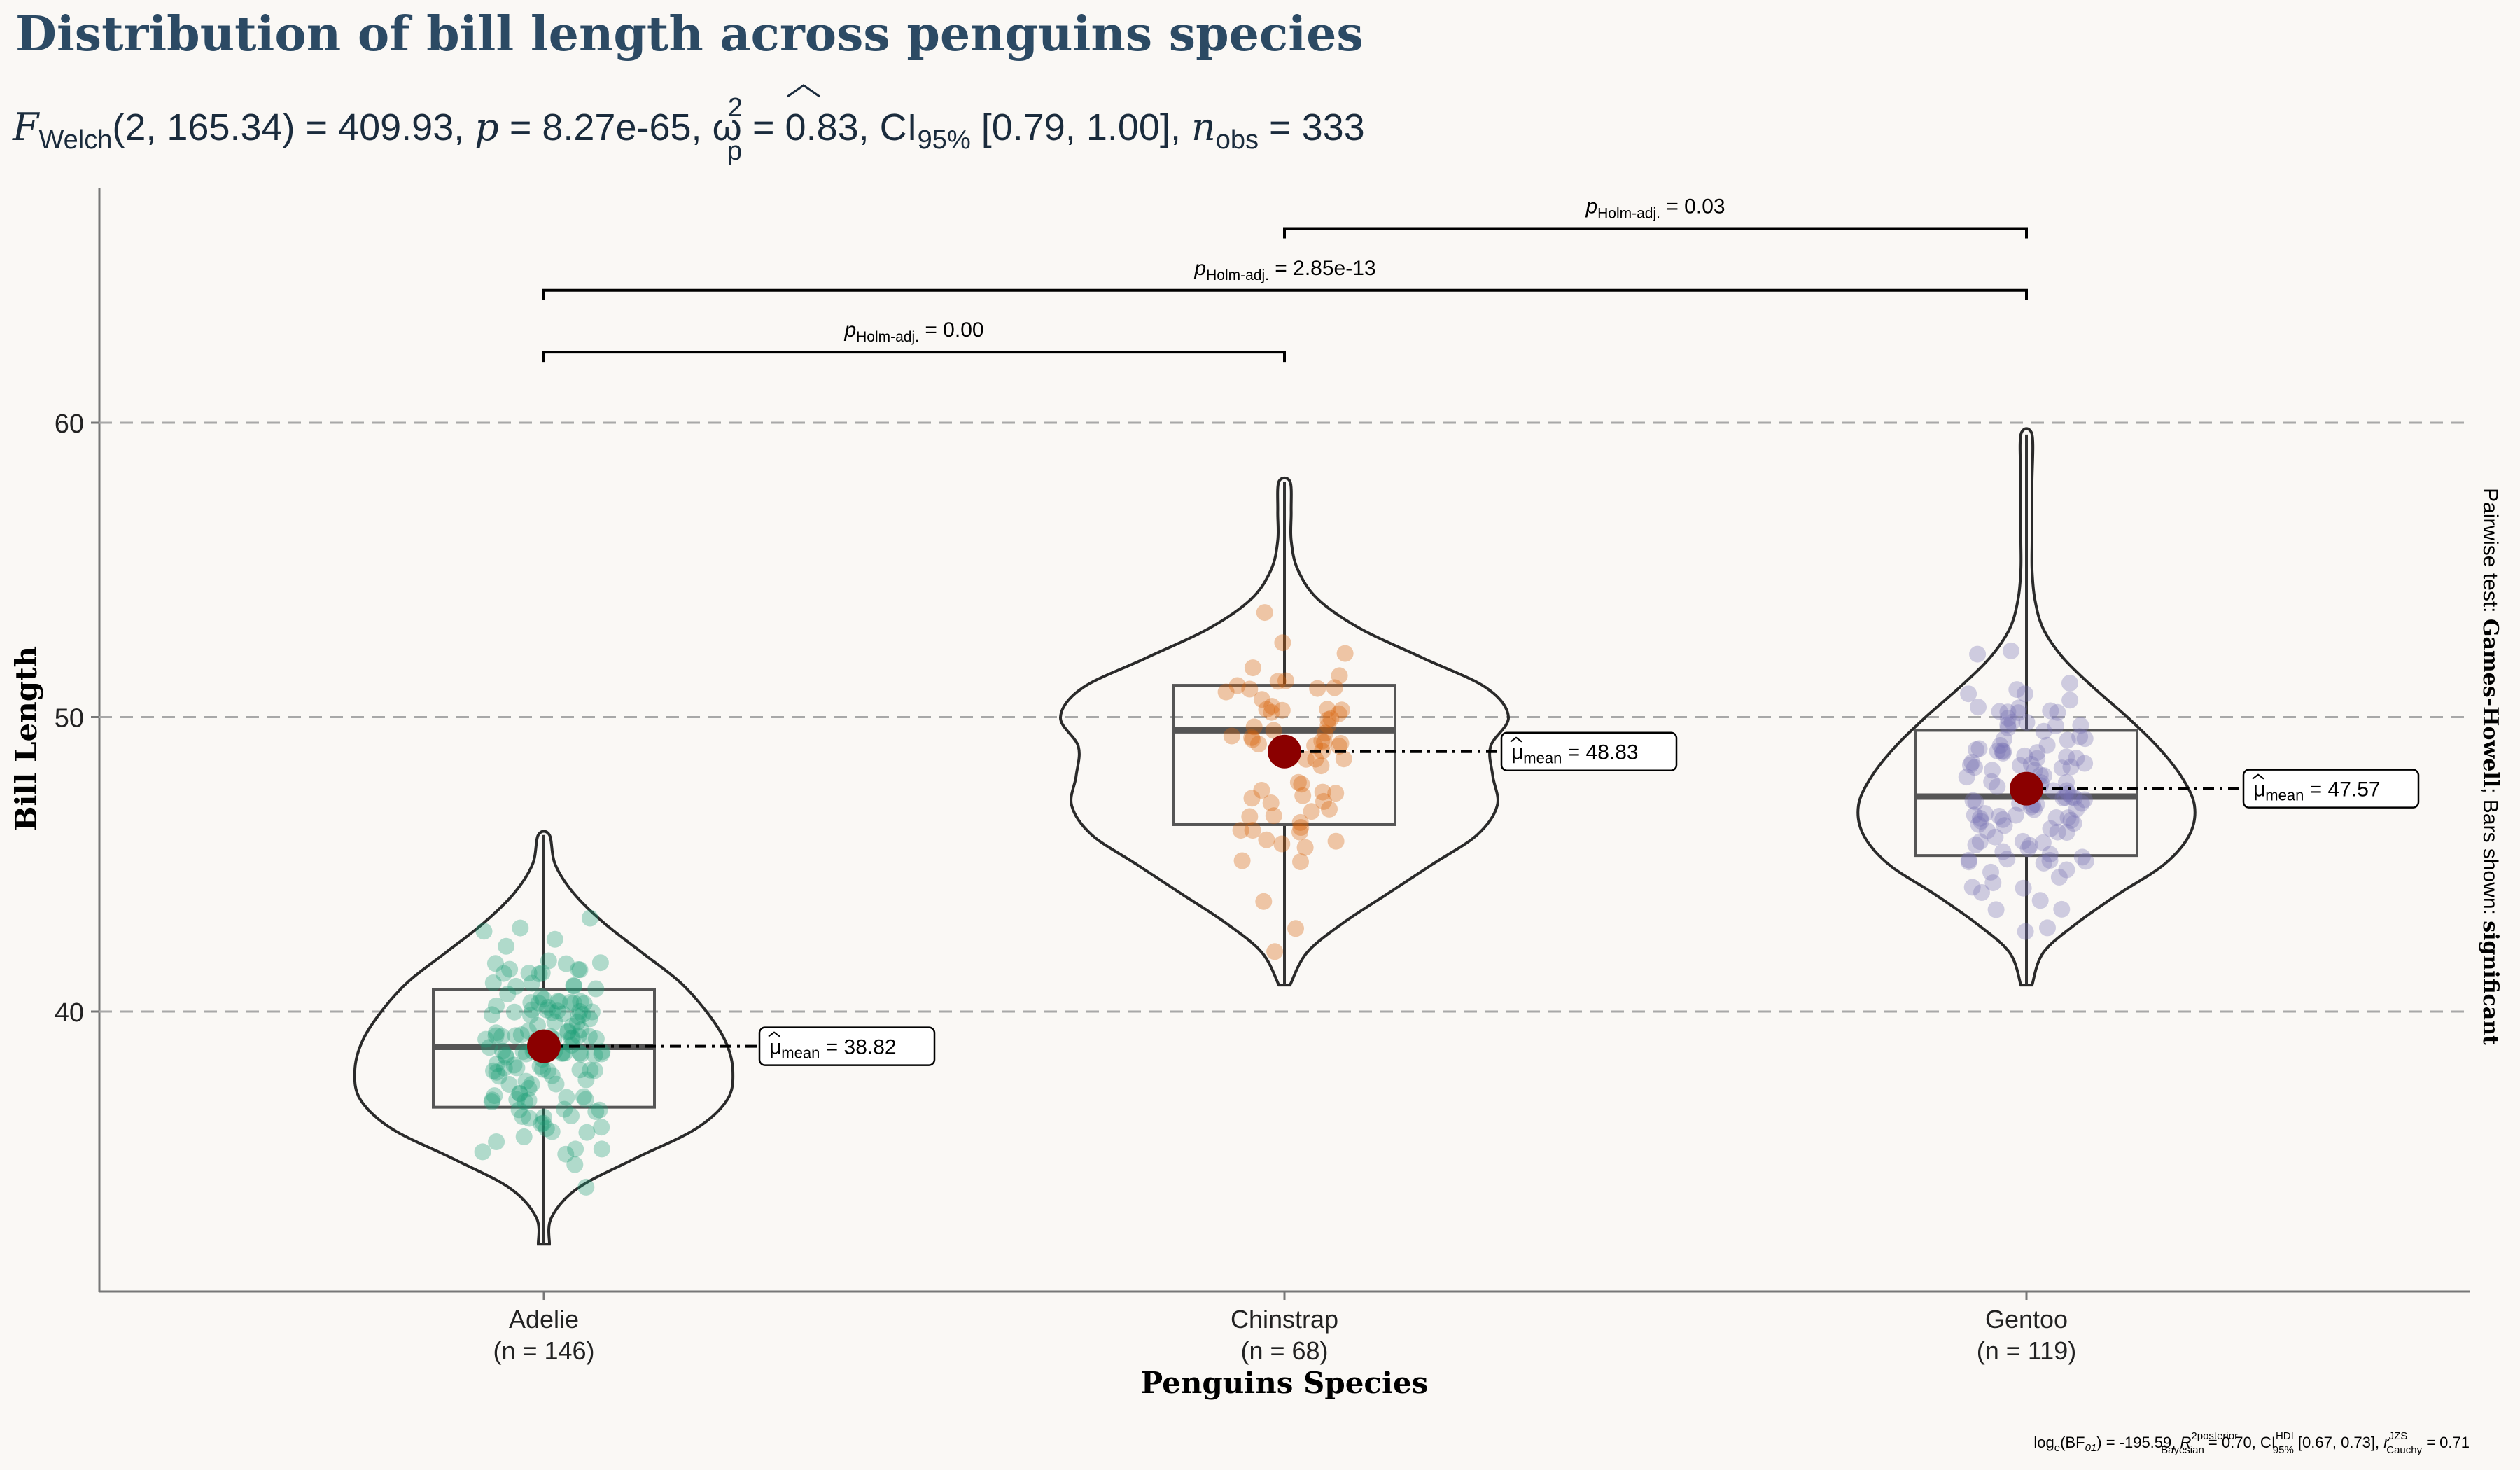 Image resolution: width=2520 pixels, height=1470 pixels. I want to click on y-ticks: 40 50 60, so click(77, 719).